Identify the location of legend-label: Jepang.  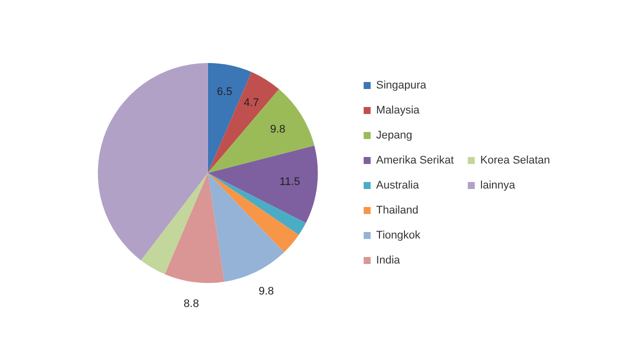
(394, 136).